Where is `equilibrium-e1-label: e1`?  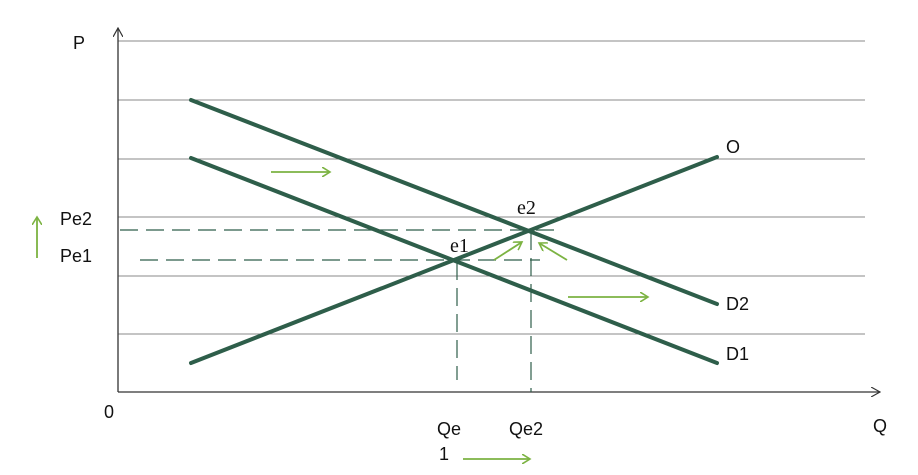
equilibrium-e1-label: e1 is located at coordinates (459, 246).